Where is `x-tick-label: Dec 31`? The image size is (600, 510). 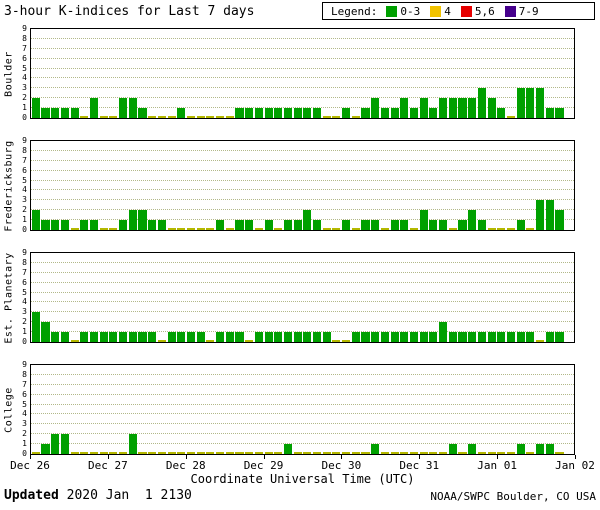 x-tick-label: Dec 31 is located at coordinates (419, 465).